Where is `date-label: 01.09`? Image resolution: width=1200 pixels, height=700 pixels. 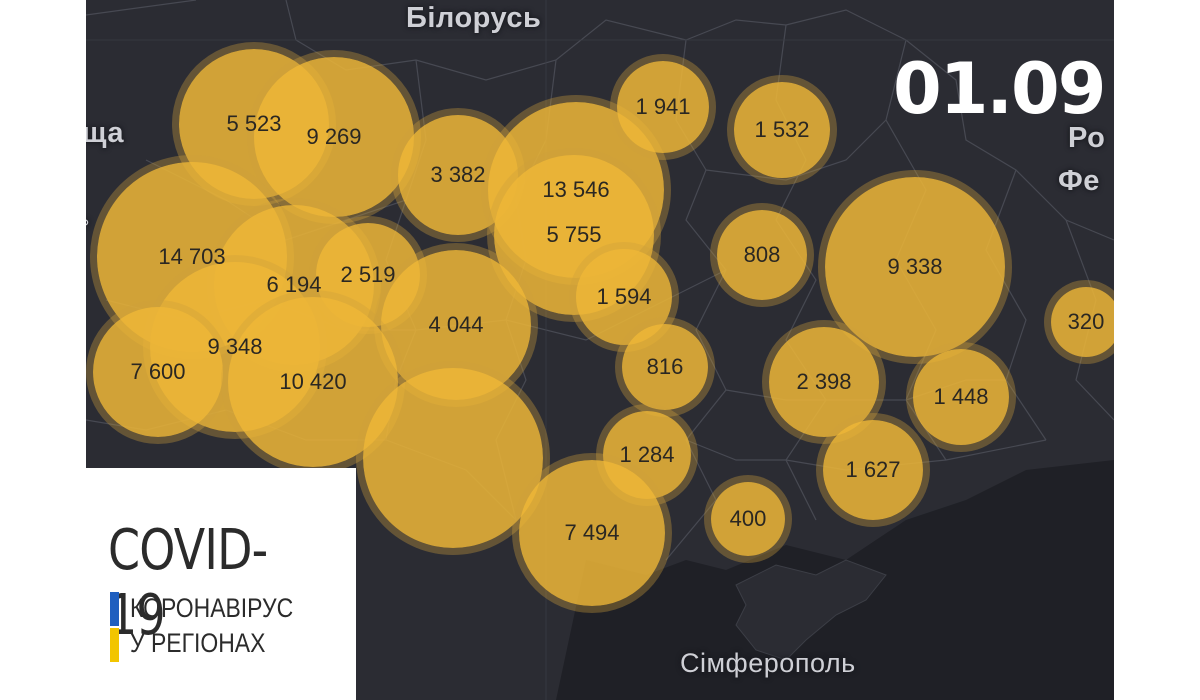 date-label: 01.09 is located at coordinates (999, 89).